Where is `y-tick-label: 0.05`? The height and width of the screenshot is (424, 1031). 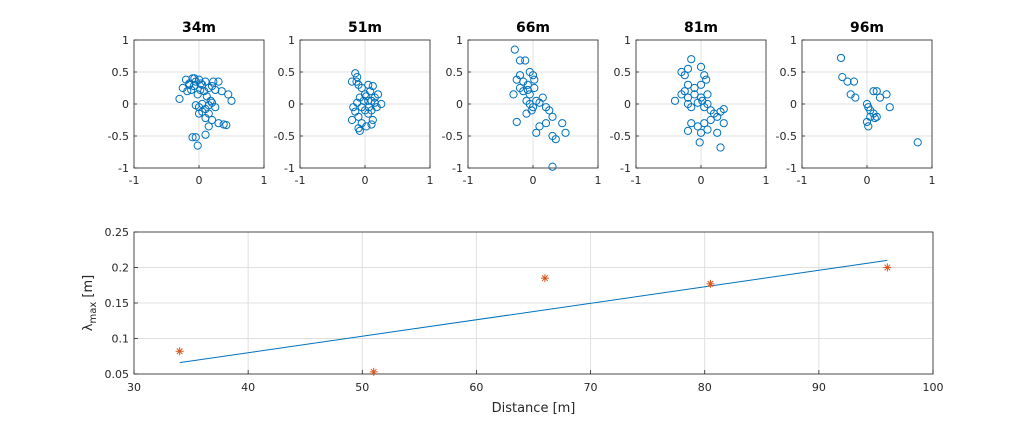
y-tick-label: 0.05 is located at coordinates (117, 374).